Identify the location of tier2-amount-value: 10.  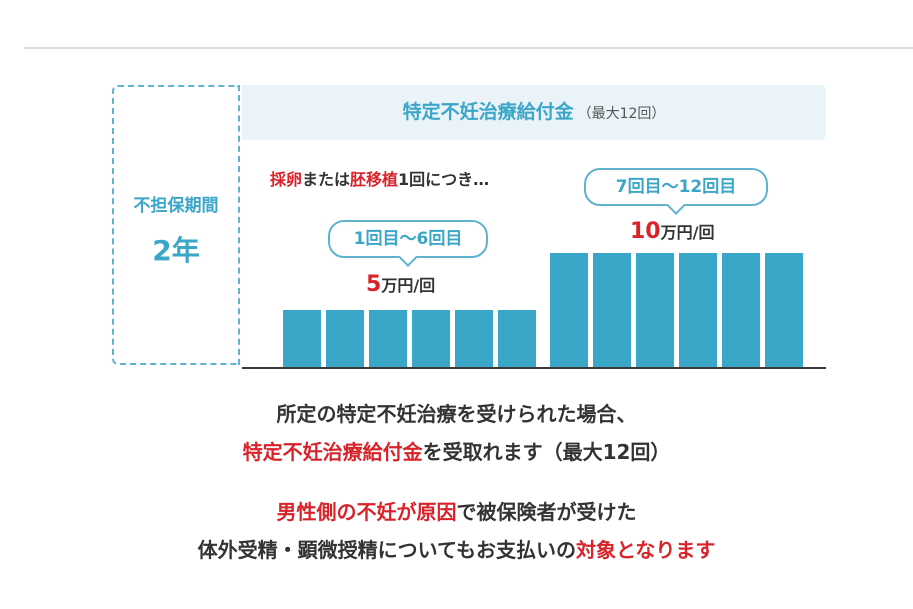
(645, 231).